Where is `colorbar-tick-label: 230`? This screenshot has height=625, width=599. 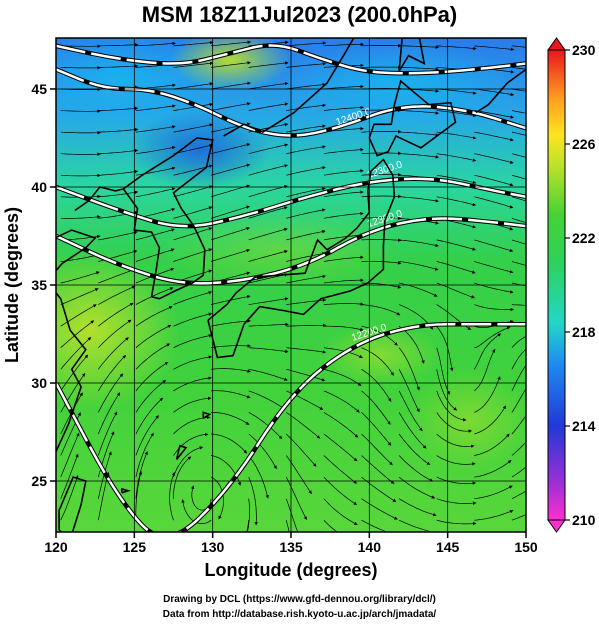 colorbar-tick-label: 230 is located at coordinates (584, 50).